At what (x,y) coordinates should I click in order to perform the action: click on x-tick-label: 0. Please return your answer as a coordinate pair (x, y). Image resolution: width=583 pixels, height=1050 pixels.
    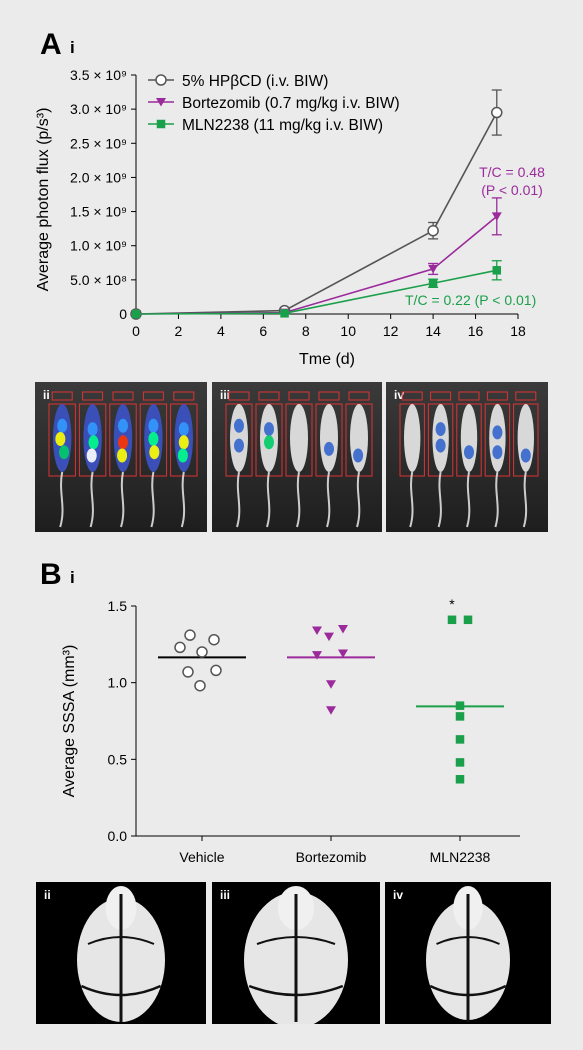
    Looking at the image, I should click on (136, 331).